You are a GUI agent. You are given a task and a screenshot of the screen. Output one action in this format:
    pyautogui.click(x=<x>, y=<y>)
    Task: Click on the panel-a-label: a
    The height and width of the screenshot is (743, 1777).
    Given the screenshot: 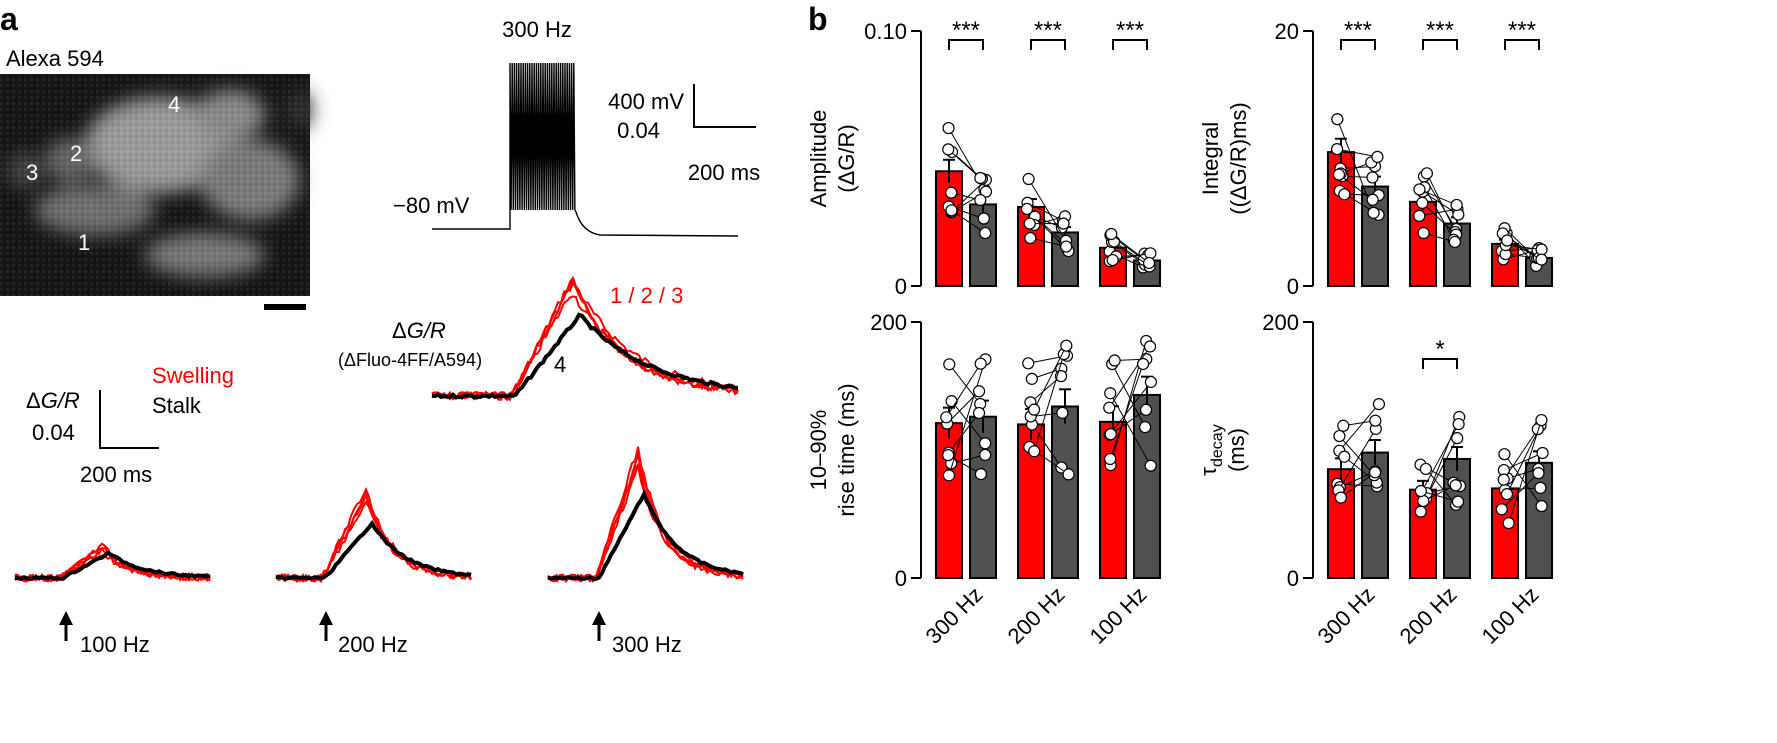 What is the action you would take?
    pyautogui.click(x=9, y=19)
    